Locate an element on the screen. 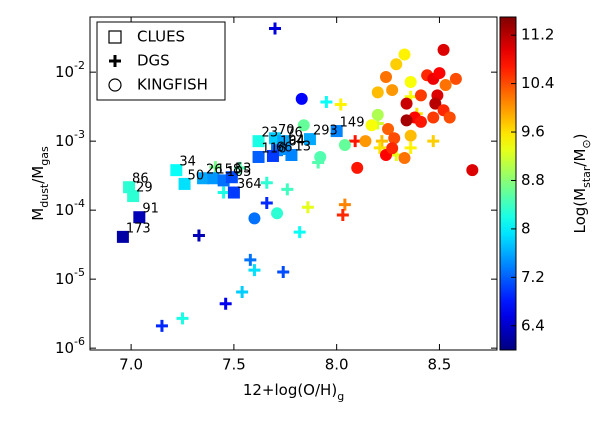 The height and width of the screenshot is (421, 598). x-tick-label: 8.0 is located at coordinates (337, 365).